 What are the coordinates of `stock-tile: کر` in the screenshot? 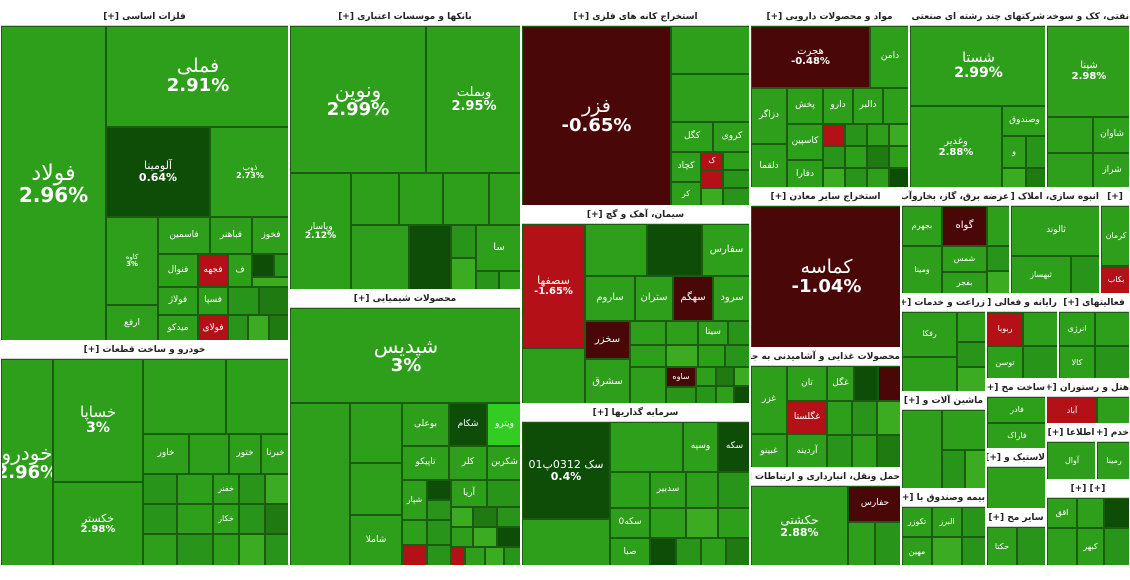 It's located at (686, 193).